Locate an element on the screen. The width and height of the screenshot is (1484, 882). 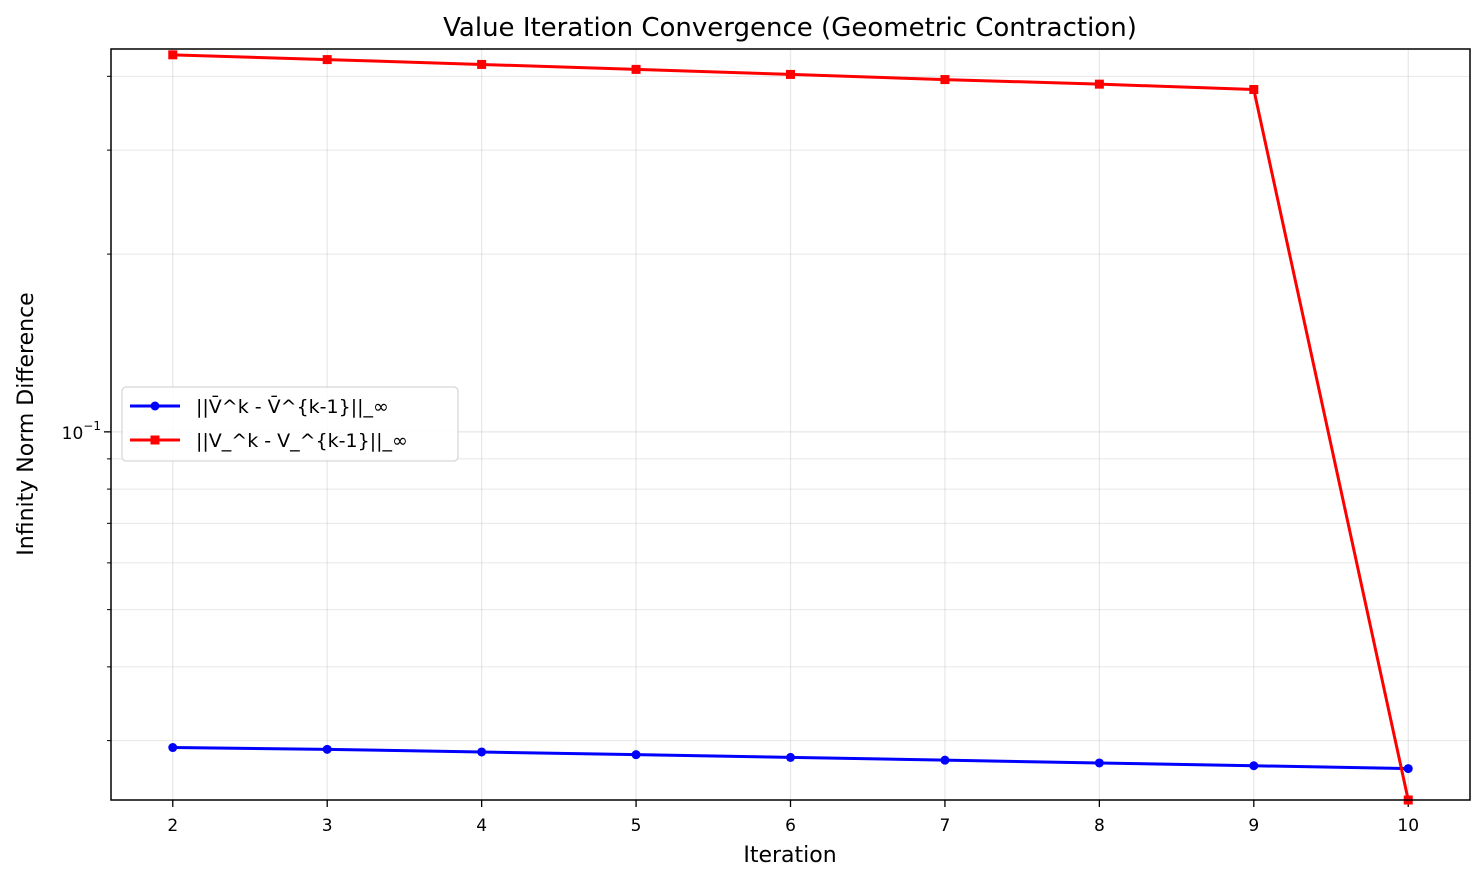
legend-label-series-2: ||V_^k - V_^{k-1}||_∞ is located at coordinates (302, 441).